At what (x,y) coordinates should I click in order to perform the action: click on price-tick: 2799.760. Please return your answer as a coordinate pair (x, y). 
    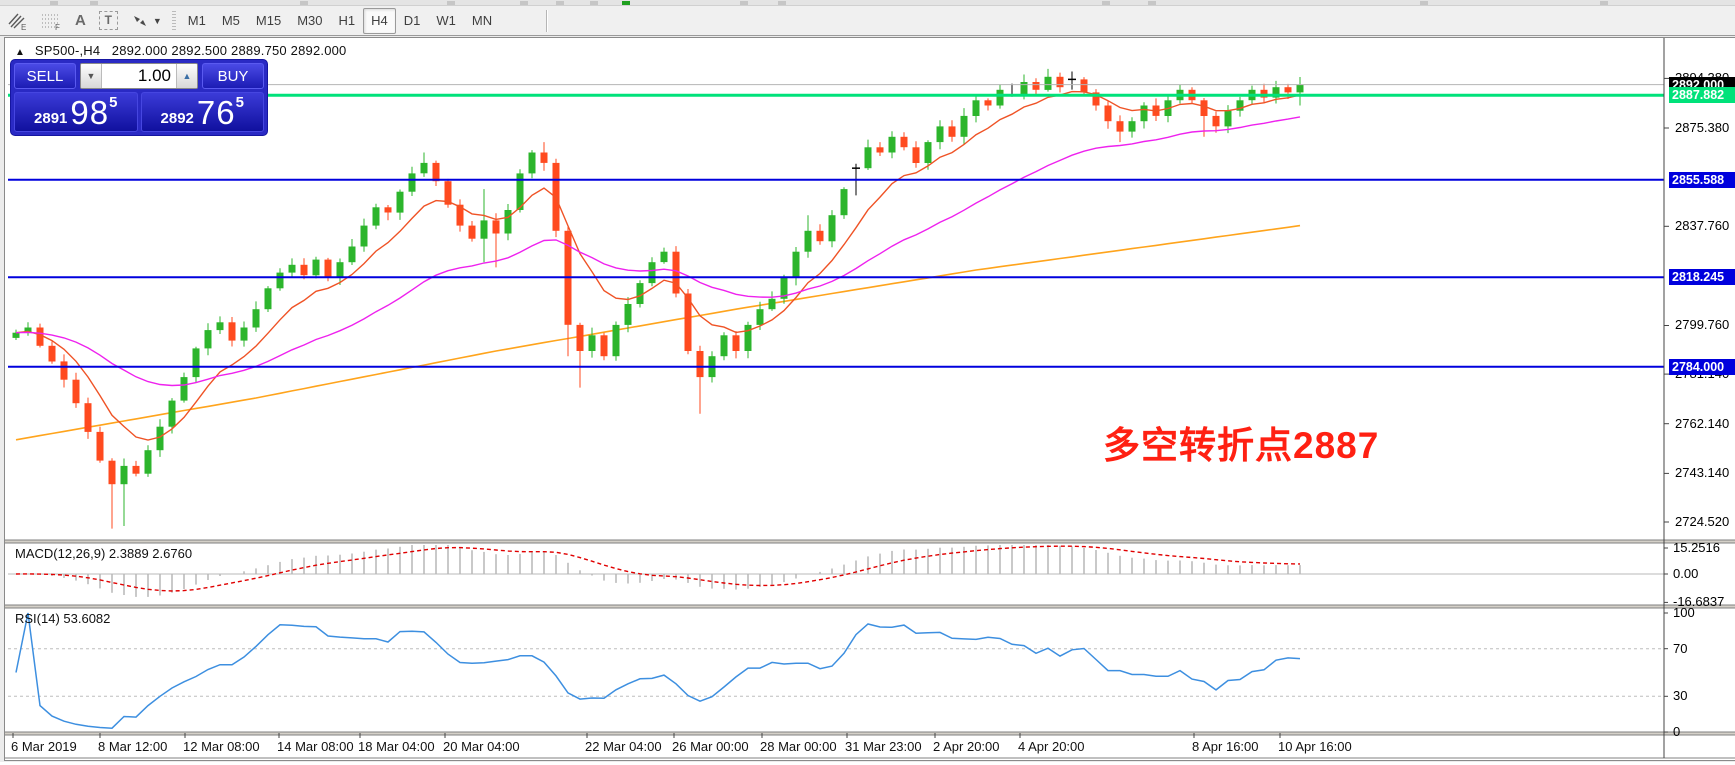
    Looking at the image, I should click on (1702, 325).